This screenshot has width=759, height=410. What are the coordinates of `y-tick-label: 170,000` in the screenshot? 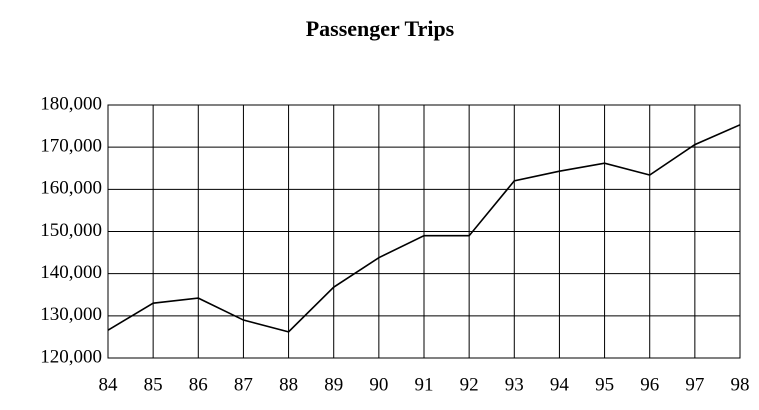 It's located at (71, 146).